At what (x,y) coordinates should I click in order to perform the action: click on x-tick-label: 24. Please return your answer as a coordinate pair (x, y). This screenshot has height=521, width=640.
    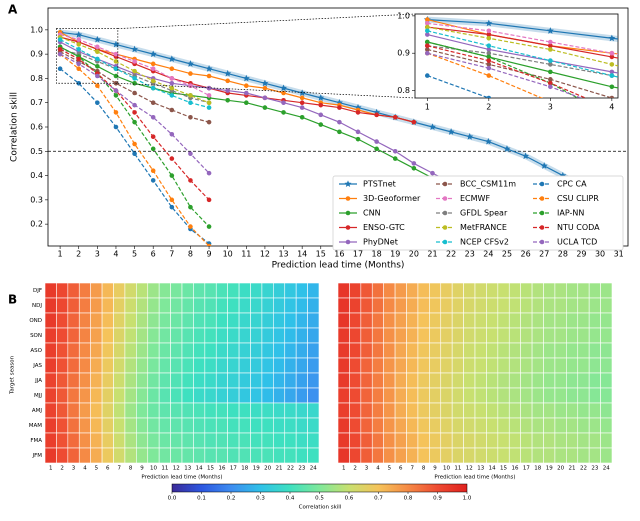
    Looking at the image, I should click on (606, 469).